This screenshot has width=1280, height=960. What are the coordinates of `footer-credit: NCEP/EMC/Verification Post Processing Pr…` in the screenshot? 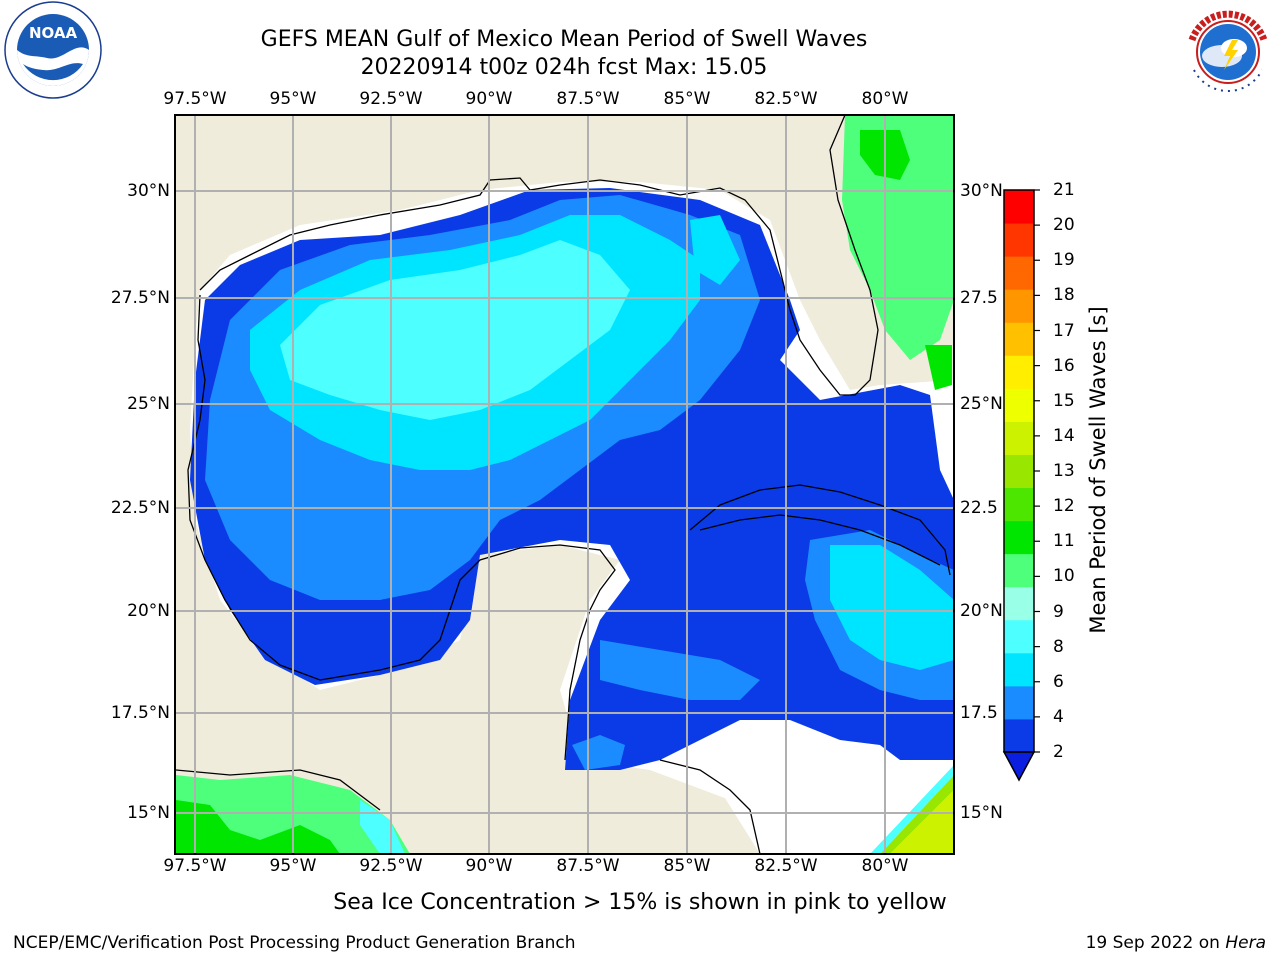 It's located at (294, 943).